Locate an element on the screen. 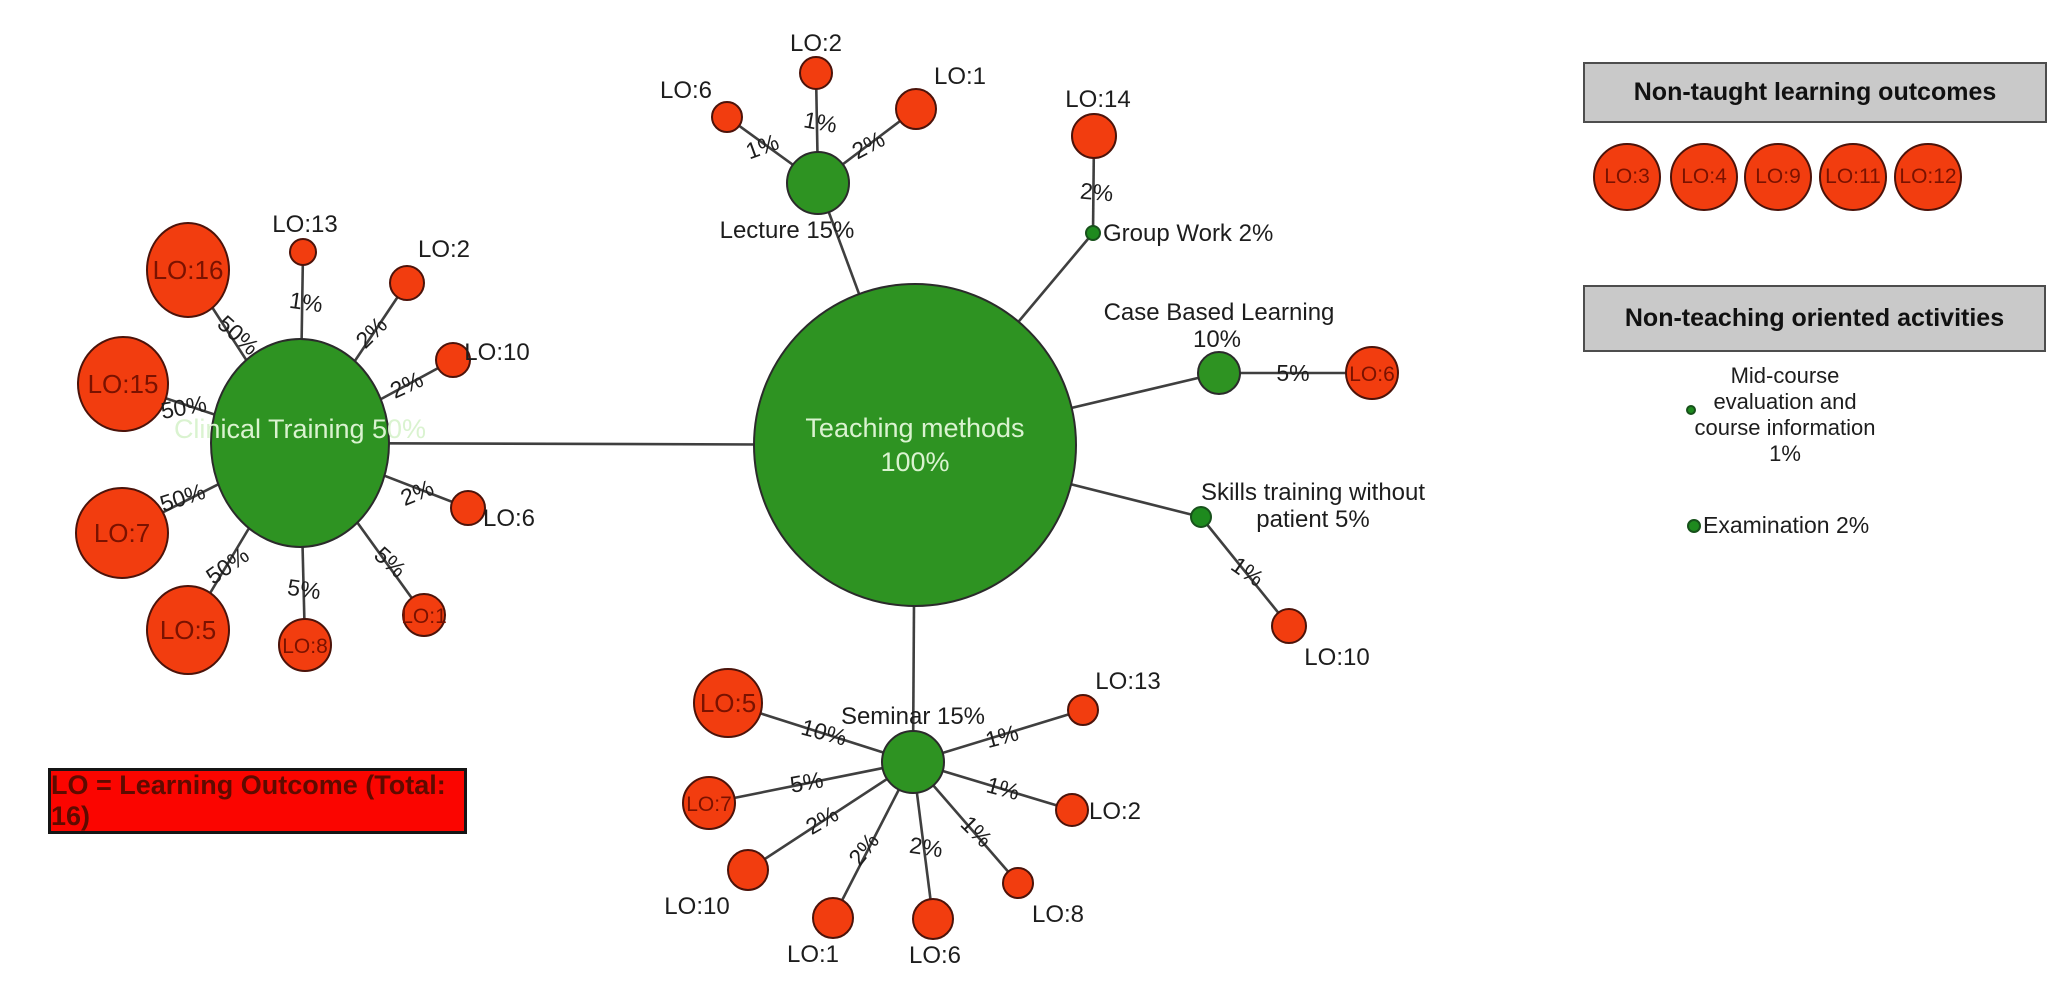  non-taught-lo3-label: LO:3 is located at coordinates (1627, 176).